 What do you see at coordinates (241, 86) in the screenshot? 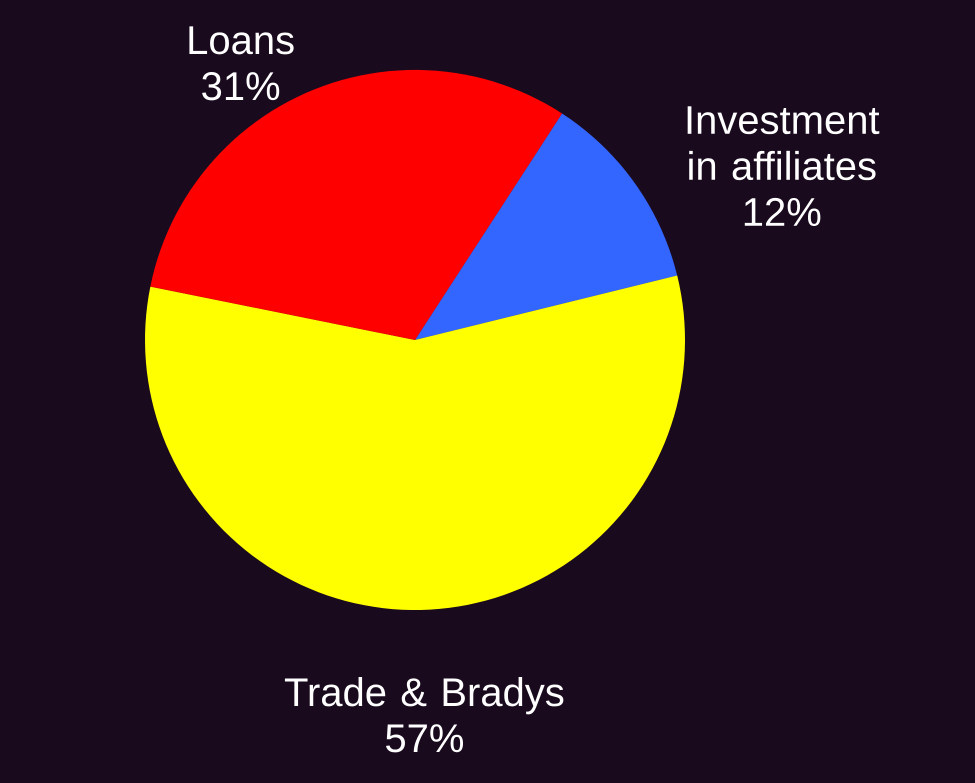
I see `data-label: 31%` at bounding box center [241, 86].